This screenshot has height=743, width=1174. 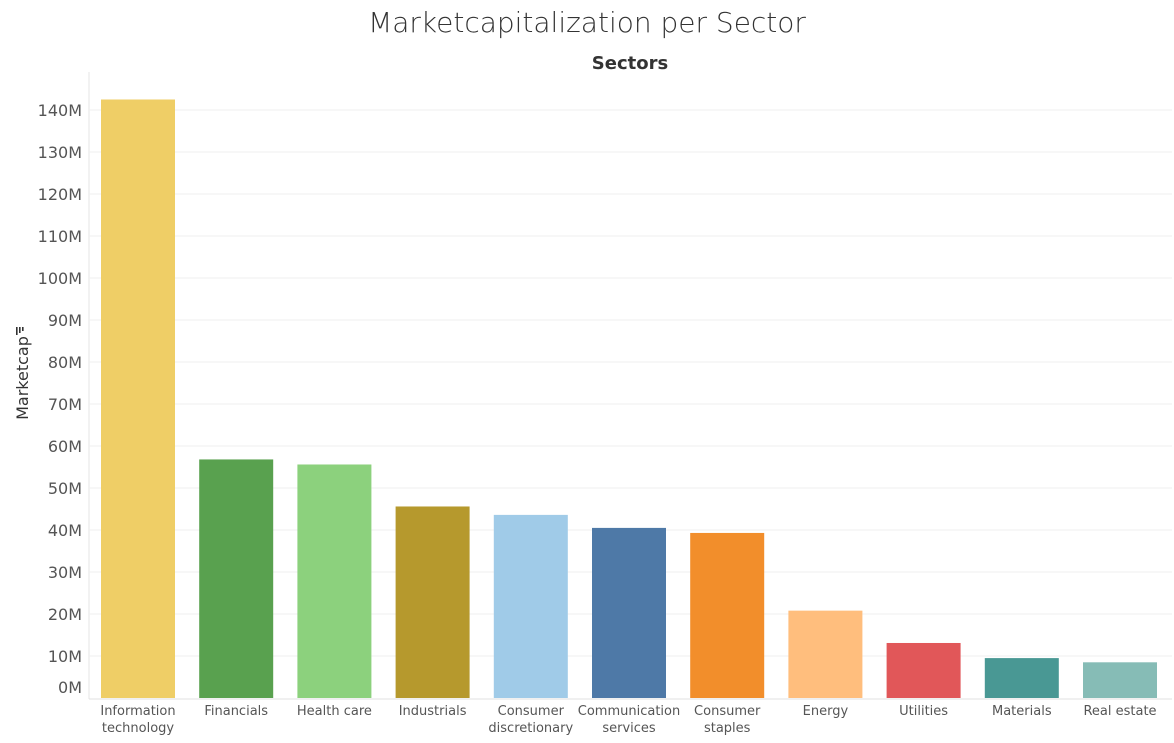 What do you see at coordinates (1022, 711) in the screenshot?
I see `x-tick-label: Materials` at bounding box center [1022, 711].